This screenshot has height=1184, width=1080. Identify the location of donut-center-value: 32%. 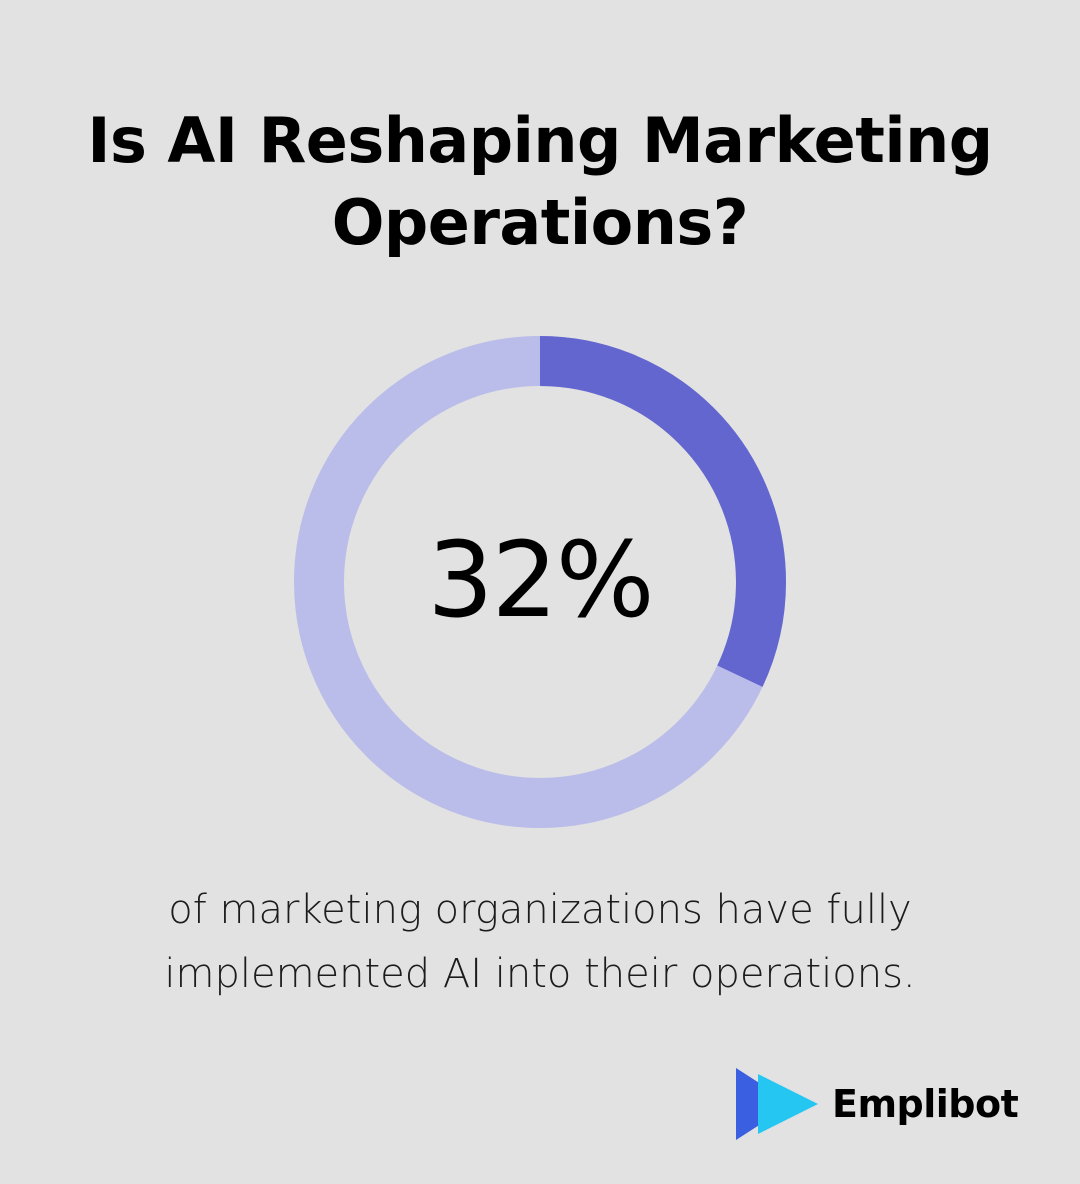
(540, 580).